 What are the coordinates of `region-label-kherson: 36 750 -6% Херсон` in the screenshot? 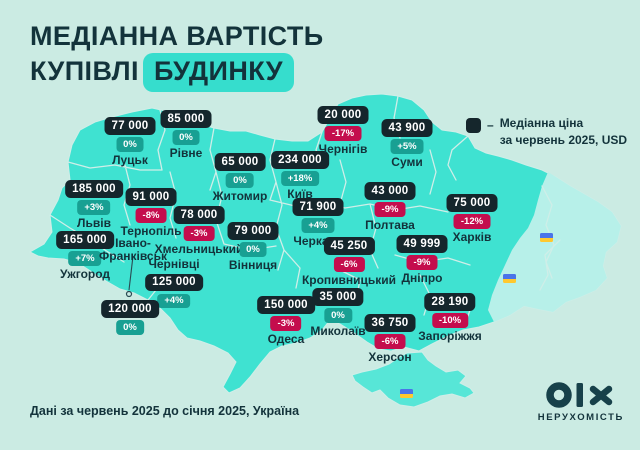 It's located at (390, 339).